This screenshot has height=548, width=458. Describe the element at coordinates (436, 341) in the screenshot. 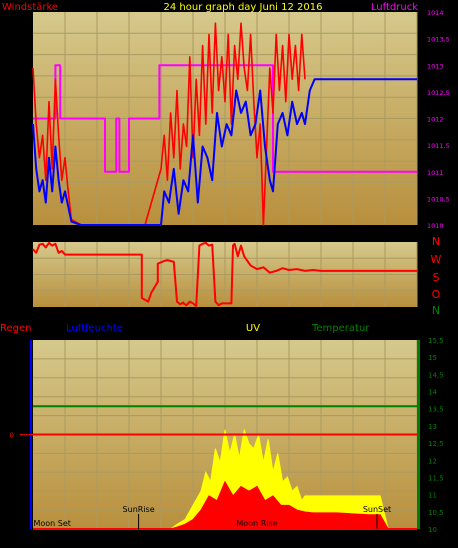

I see `temperature-y-tick: 15,5` at that location.